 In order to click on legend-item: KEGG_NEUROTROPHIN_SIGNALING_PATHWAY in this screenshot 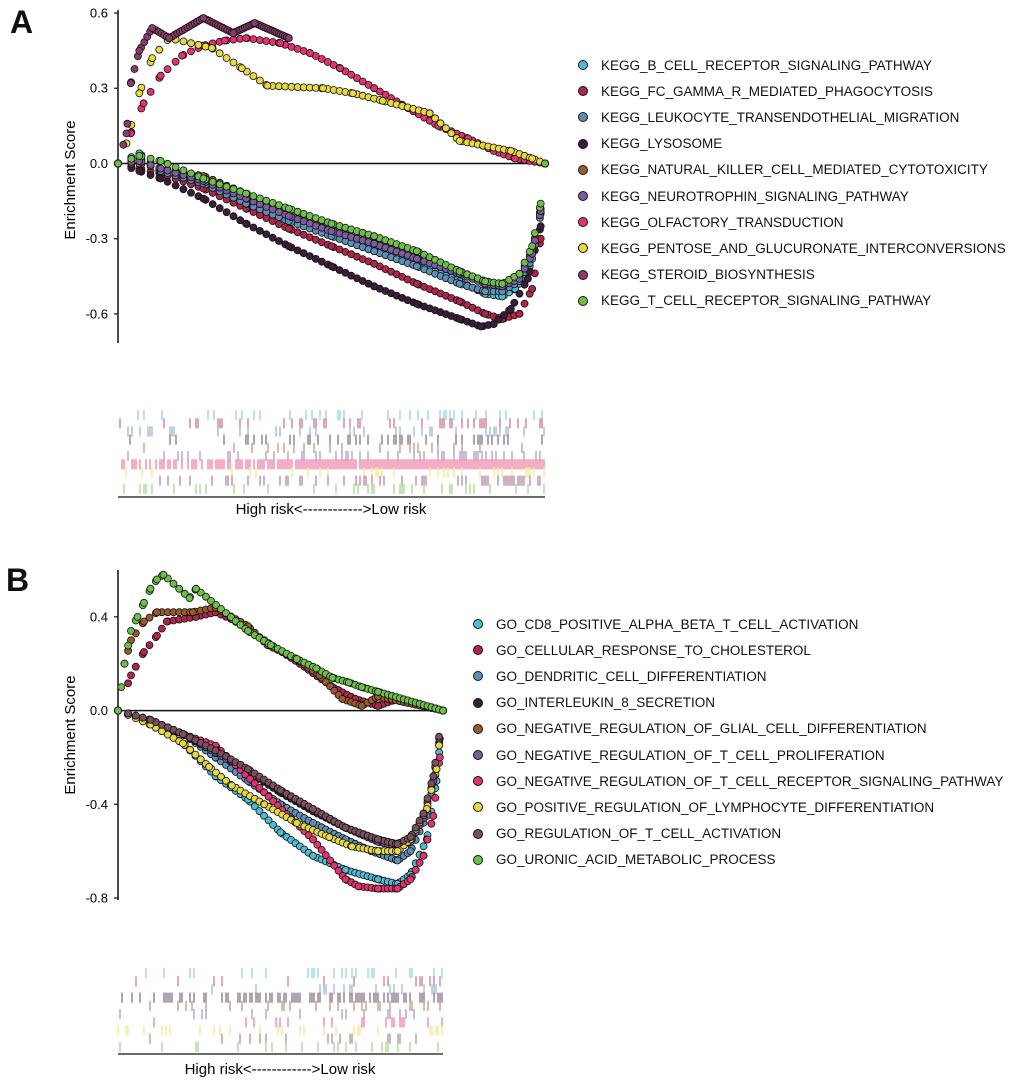, I will do `click(792, 196)`.